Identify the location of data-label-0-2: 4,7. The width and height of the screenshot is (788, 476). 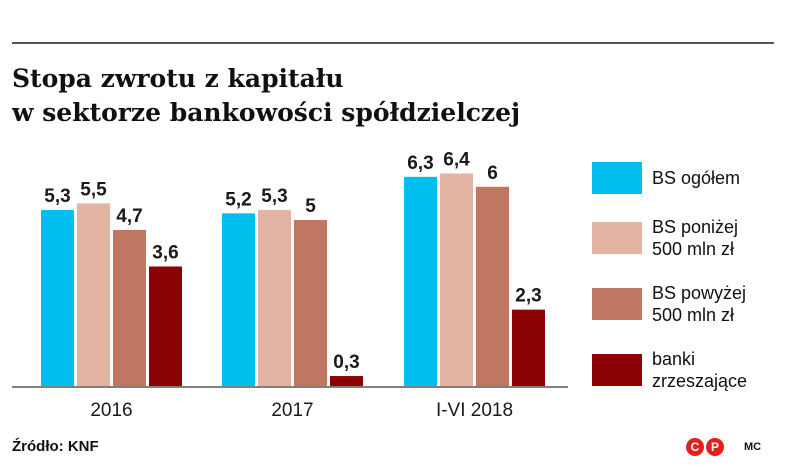
(129, 216).